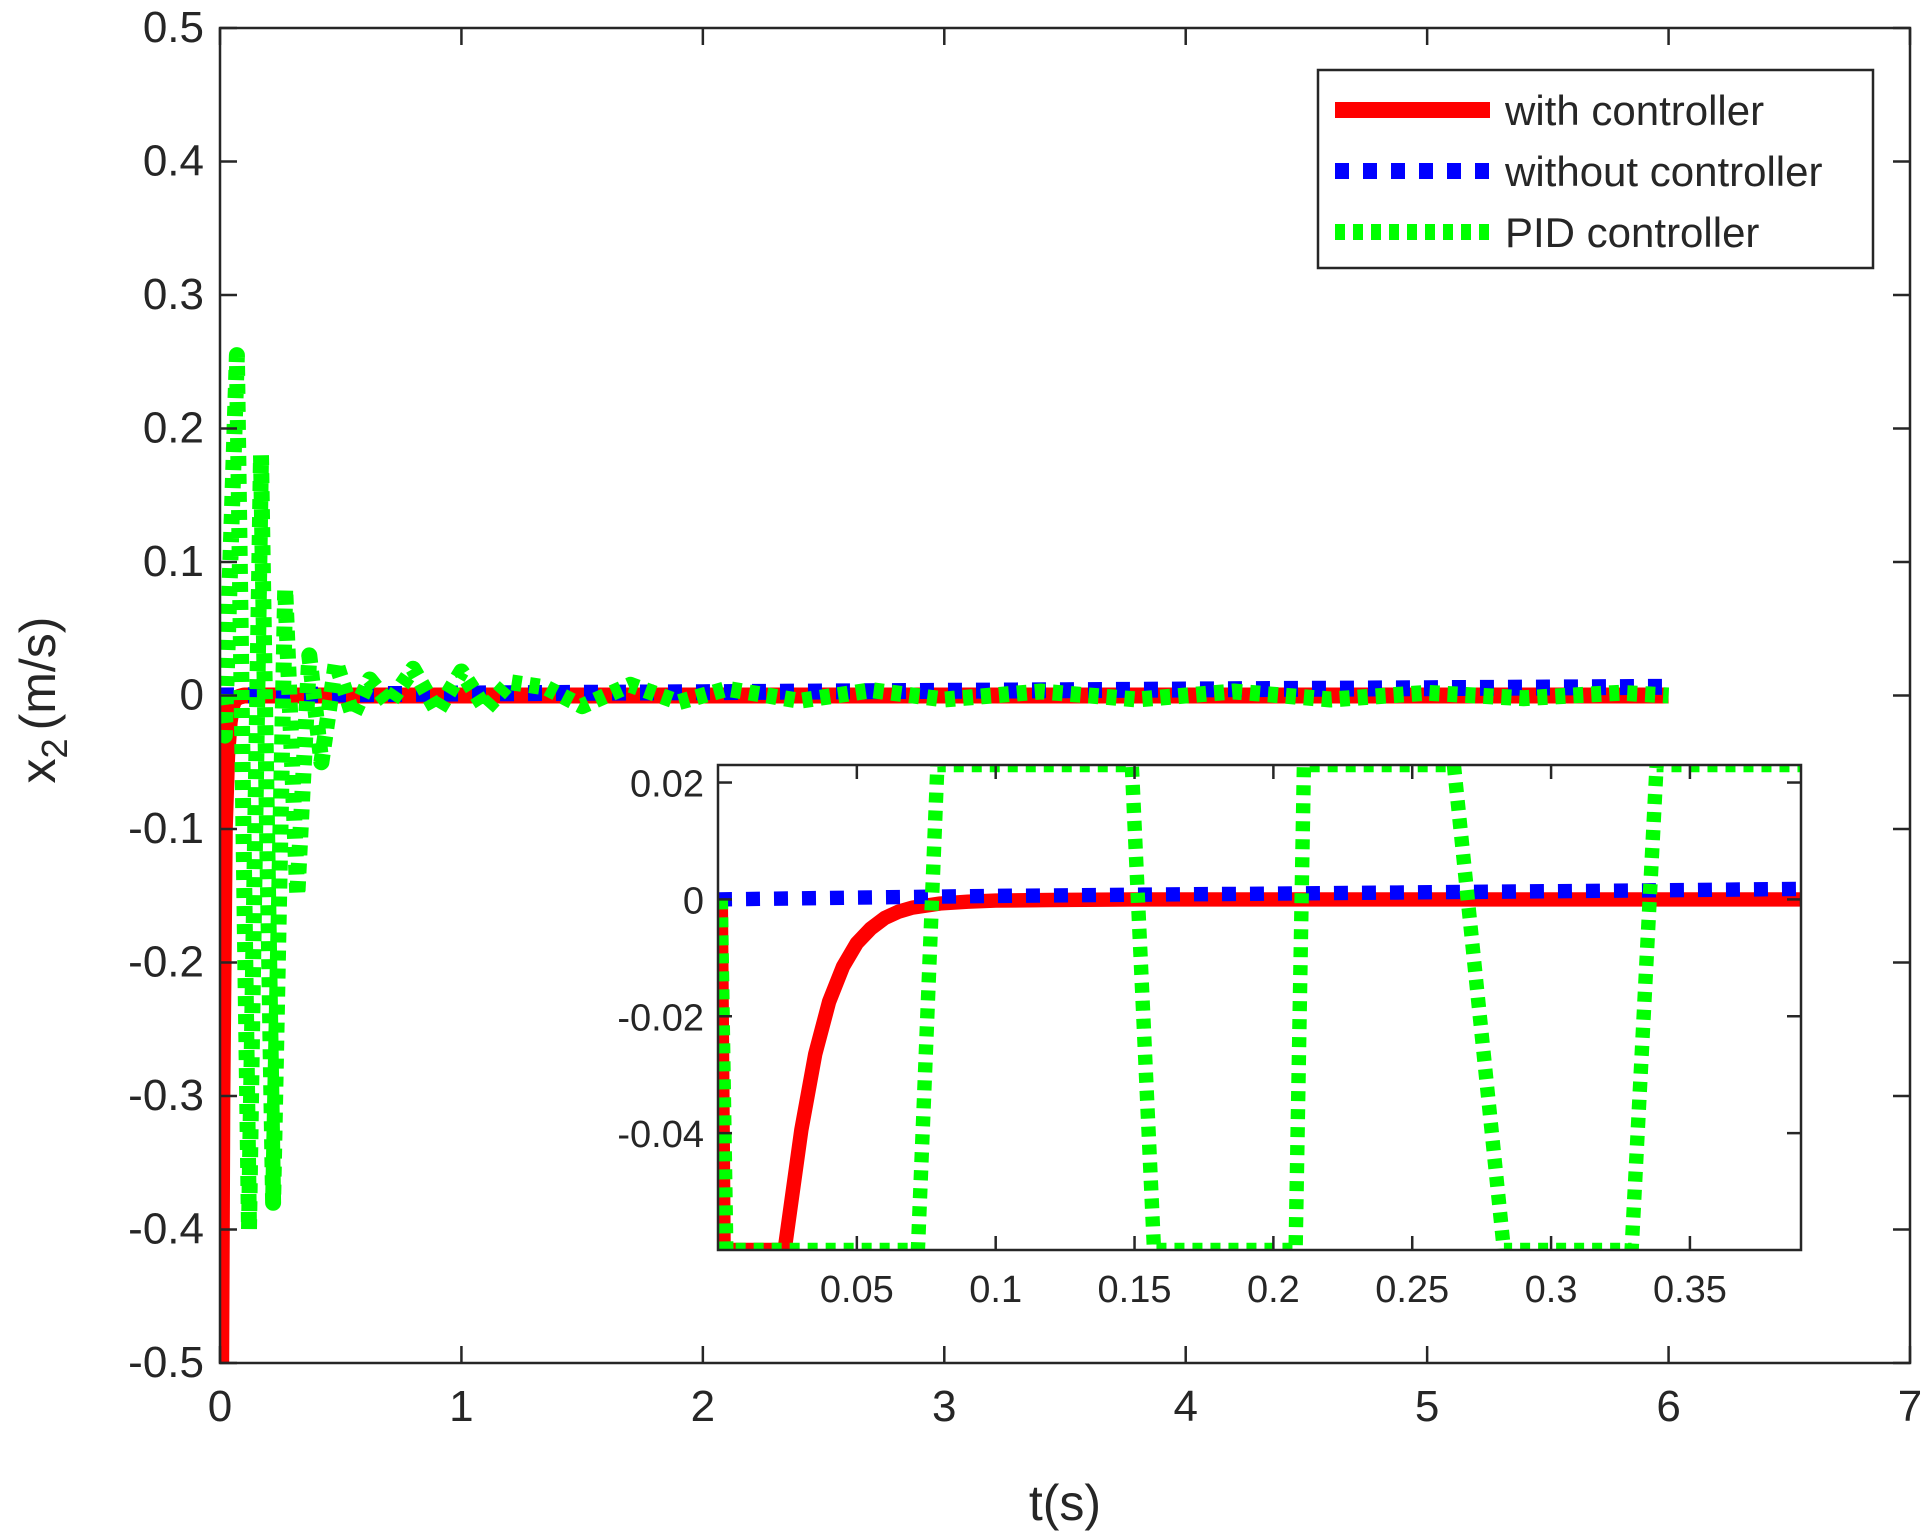 The width and height of the screenshot is (1931, 1535). What do you see at coordinates (166, 962) in the screenshot?
I see `main-y-tick-label: -0.2` at bounding box center [166, 962].